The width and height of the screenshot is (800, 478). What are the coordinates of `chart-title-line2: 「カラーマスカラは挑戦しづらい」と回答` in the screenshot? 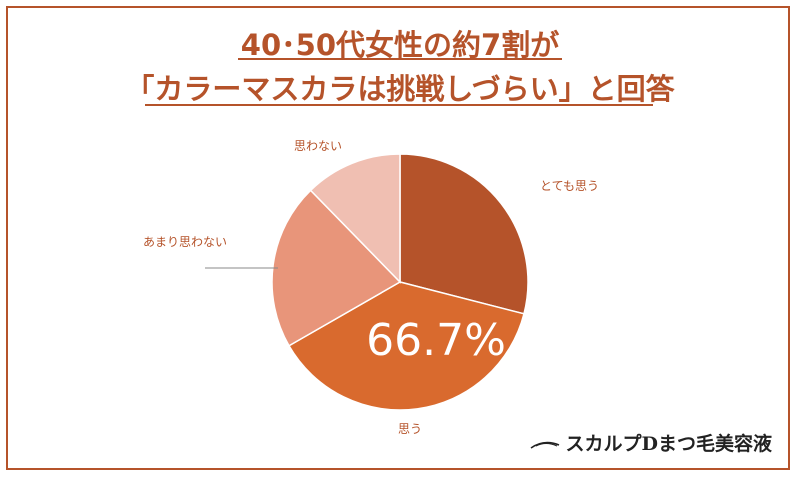 It's located at (400, 89).